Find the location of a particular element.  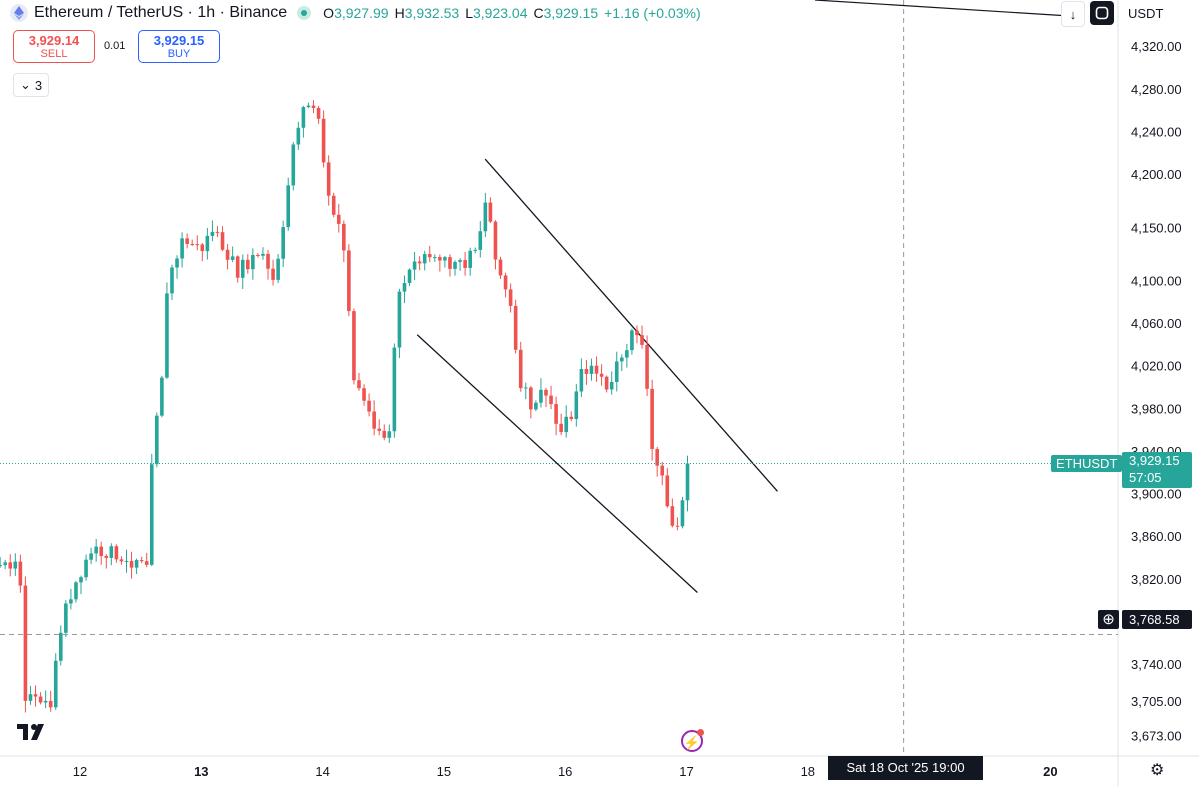

sell-button: 3,929.14 SELL is located at coordinates (54, 46).